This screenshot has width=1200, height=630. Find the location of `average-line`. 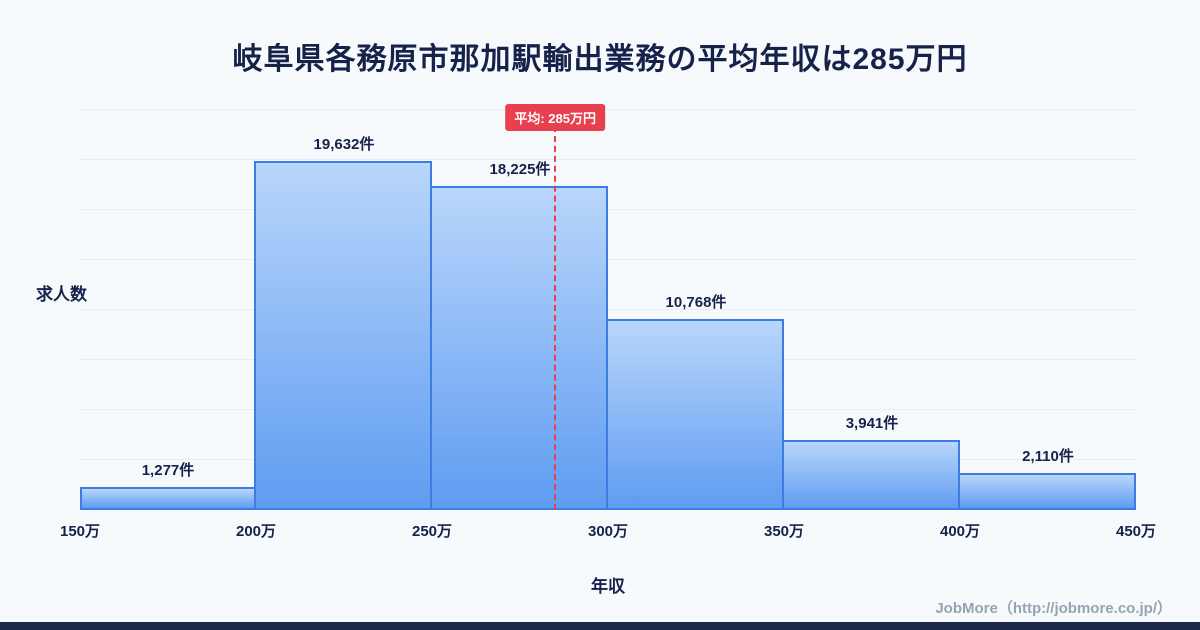

average-line is located at coordinates (555, 318).